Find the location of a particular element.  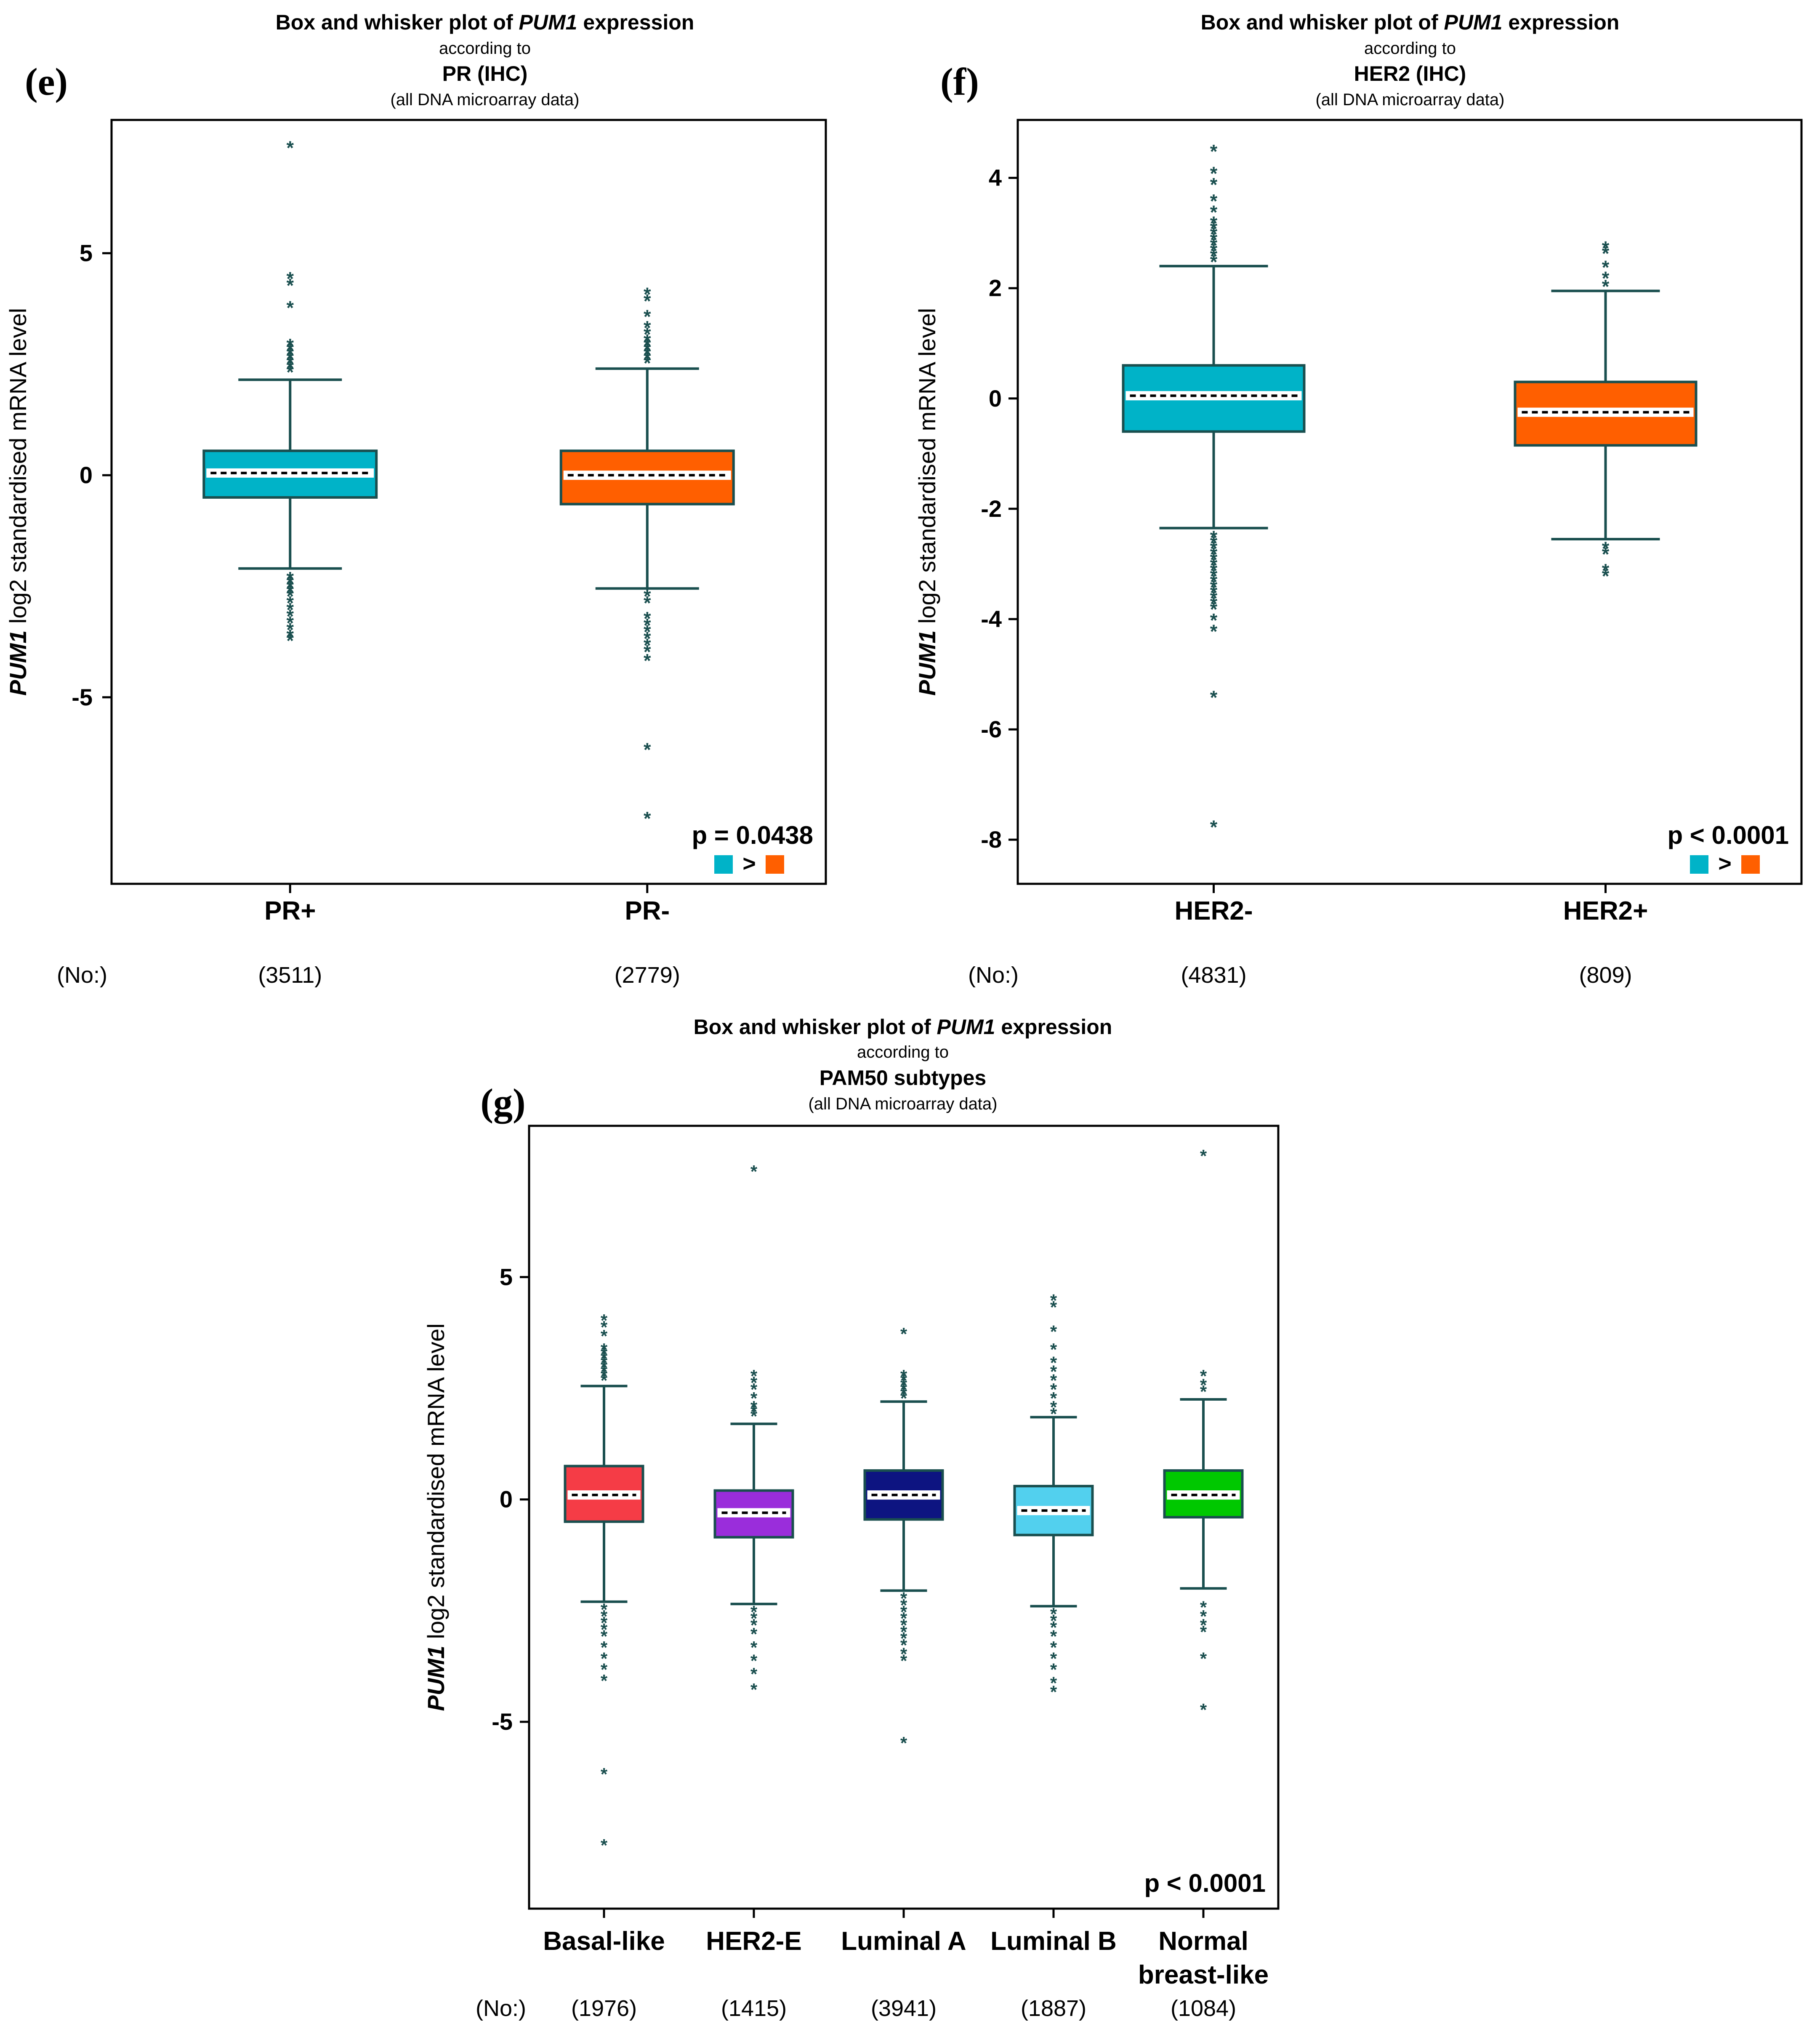

x-tick-label: PR- is located at coordinates (647, 910).